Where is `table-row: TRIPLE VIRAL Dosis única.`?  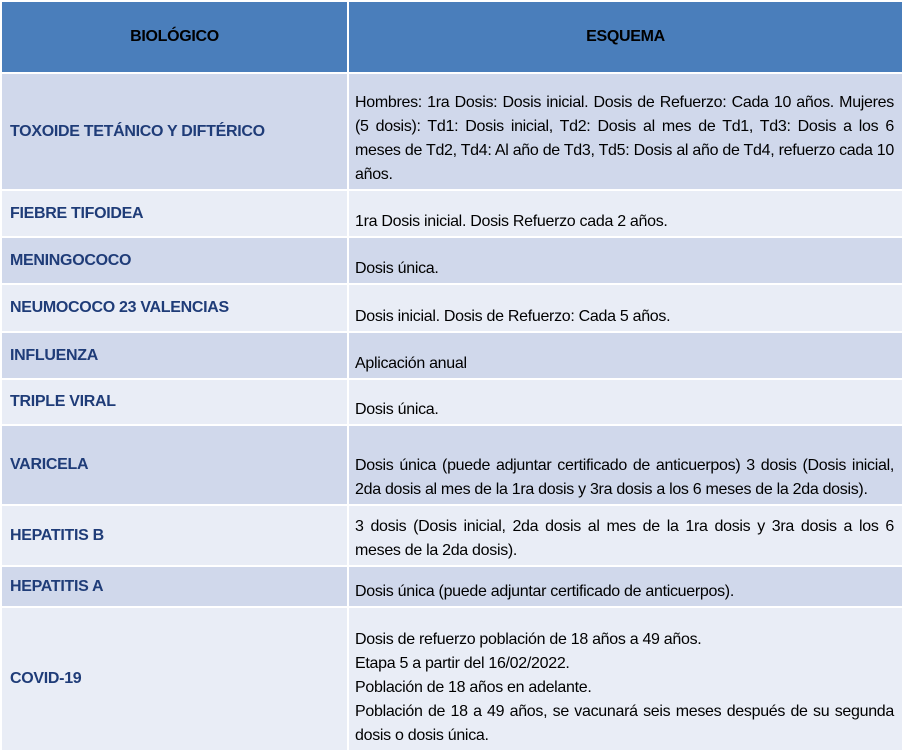
table-row: TRIPLE VIRAL Dosis única. is located at coordinates (451, 402).